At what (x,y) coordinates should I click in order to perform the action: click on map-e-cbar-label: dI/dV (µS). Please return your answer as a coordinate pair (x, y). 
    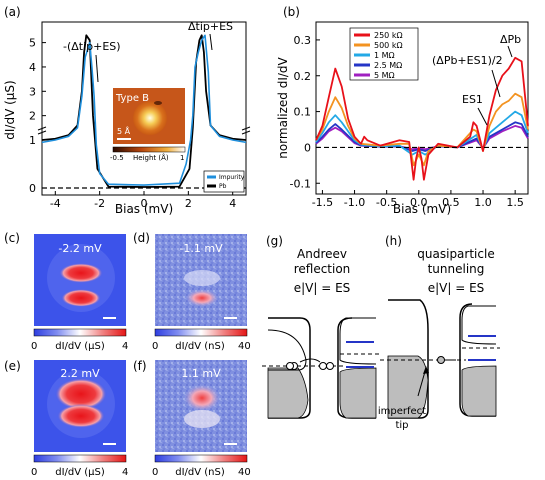
    Looking at the image, I should click on (80, 472).